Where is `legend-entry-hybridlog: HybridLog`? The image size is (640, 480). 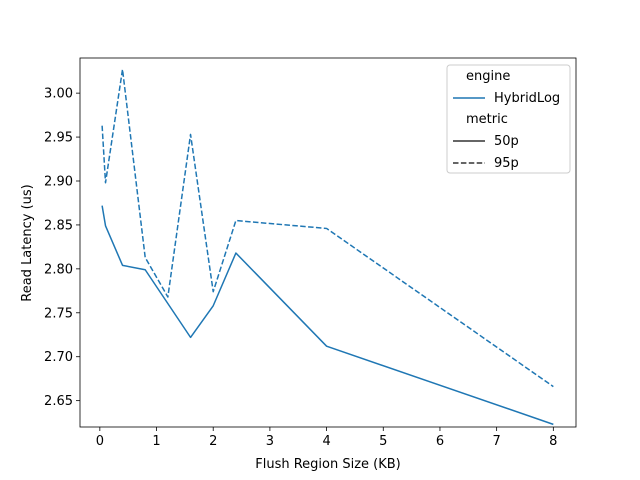
legend-entry-hybridlog: HybridLog is located at coordinates (527, 98).